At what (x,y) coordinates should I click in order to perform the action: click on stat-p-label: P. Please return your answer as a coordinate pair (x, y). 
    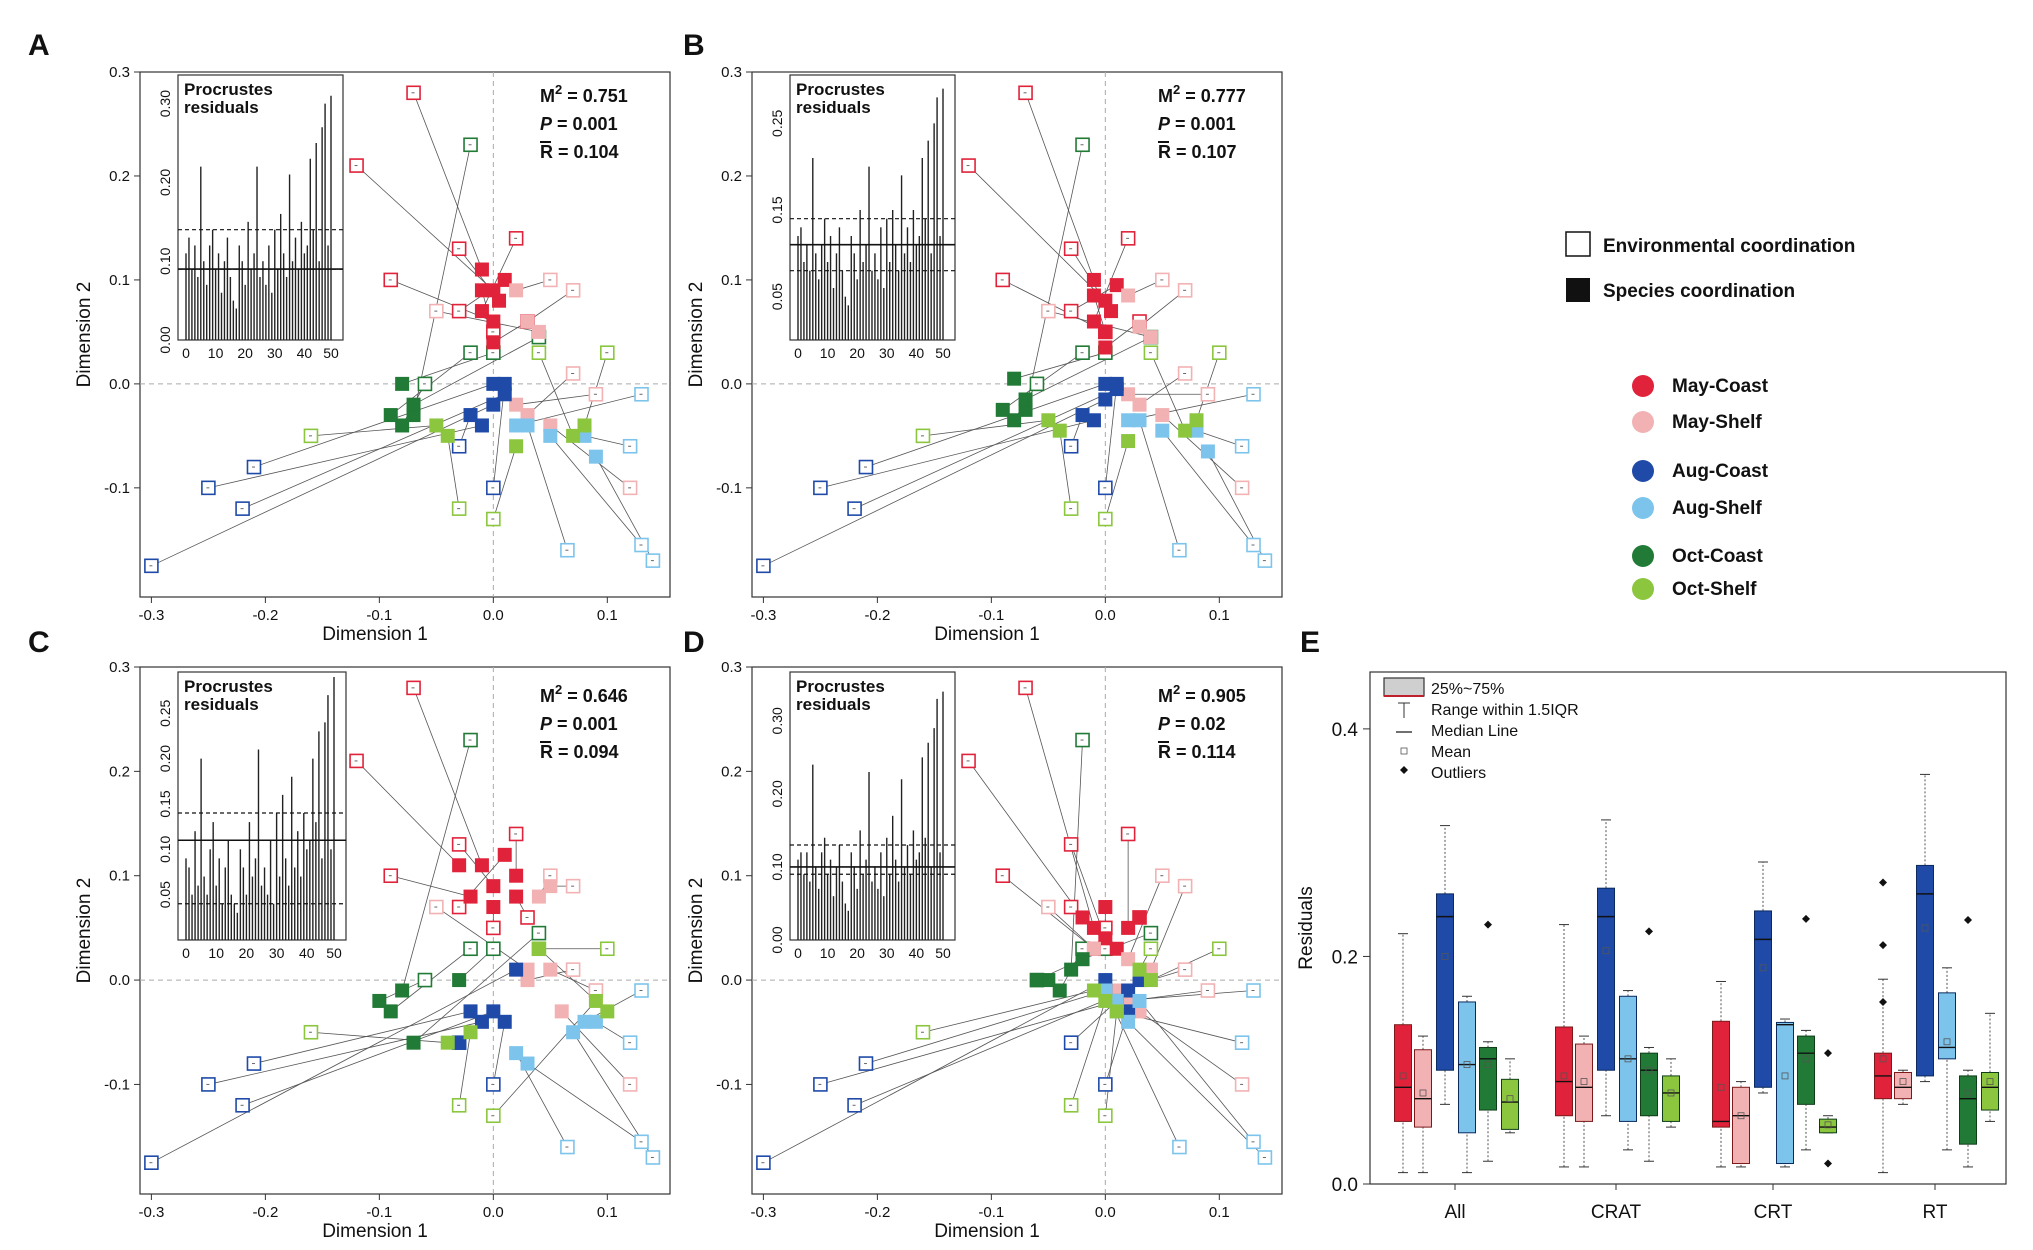
    Looking at the image, I should click on (1164, 724).